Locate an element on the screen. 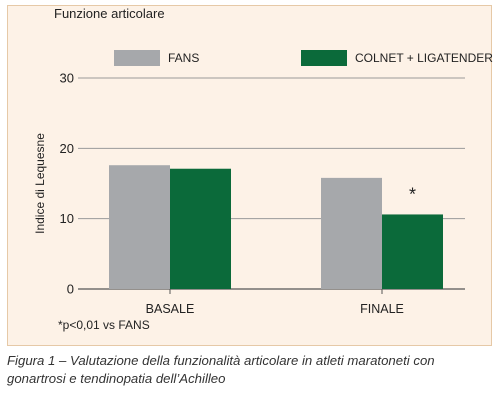 This screenshot has width=500, height=400. legend-item-colnet: COLNET + LIGATENDER is located at coordinates (397, 58).